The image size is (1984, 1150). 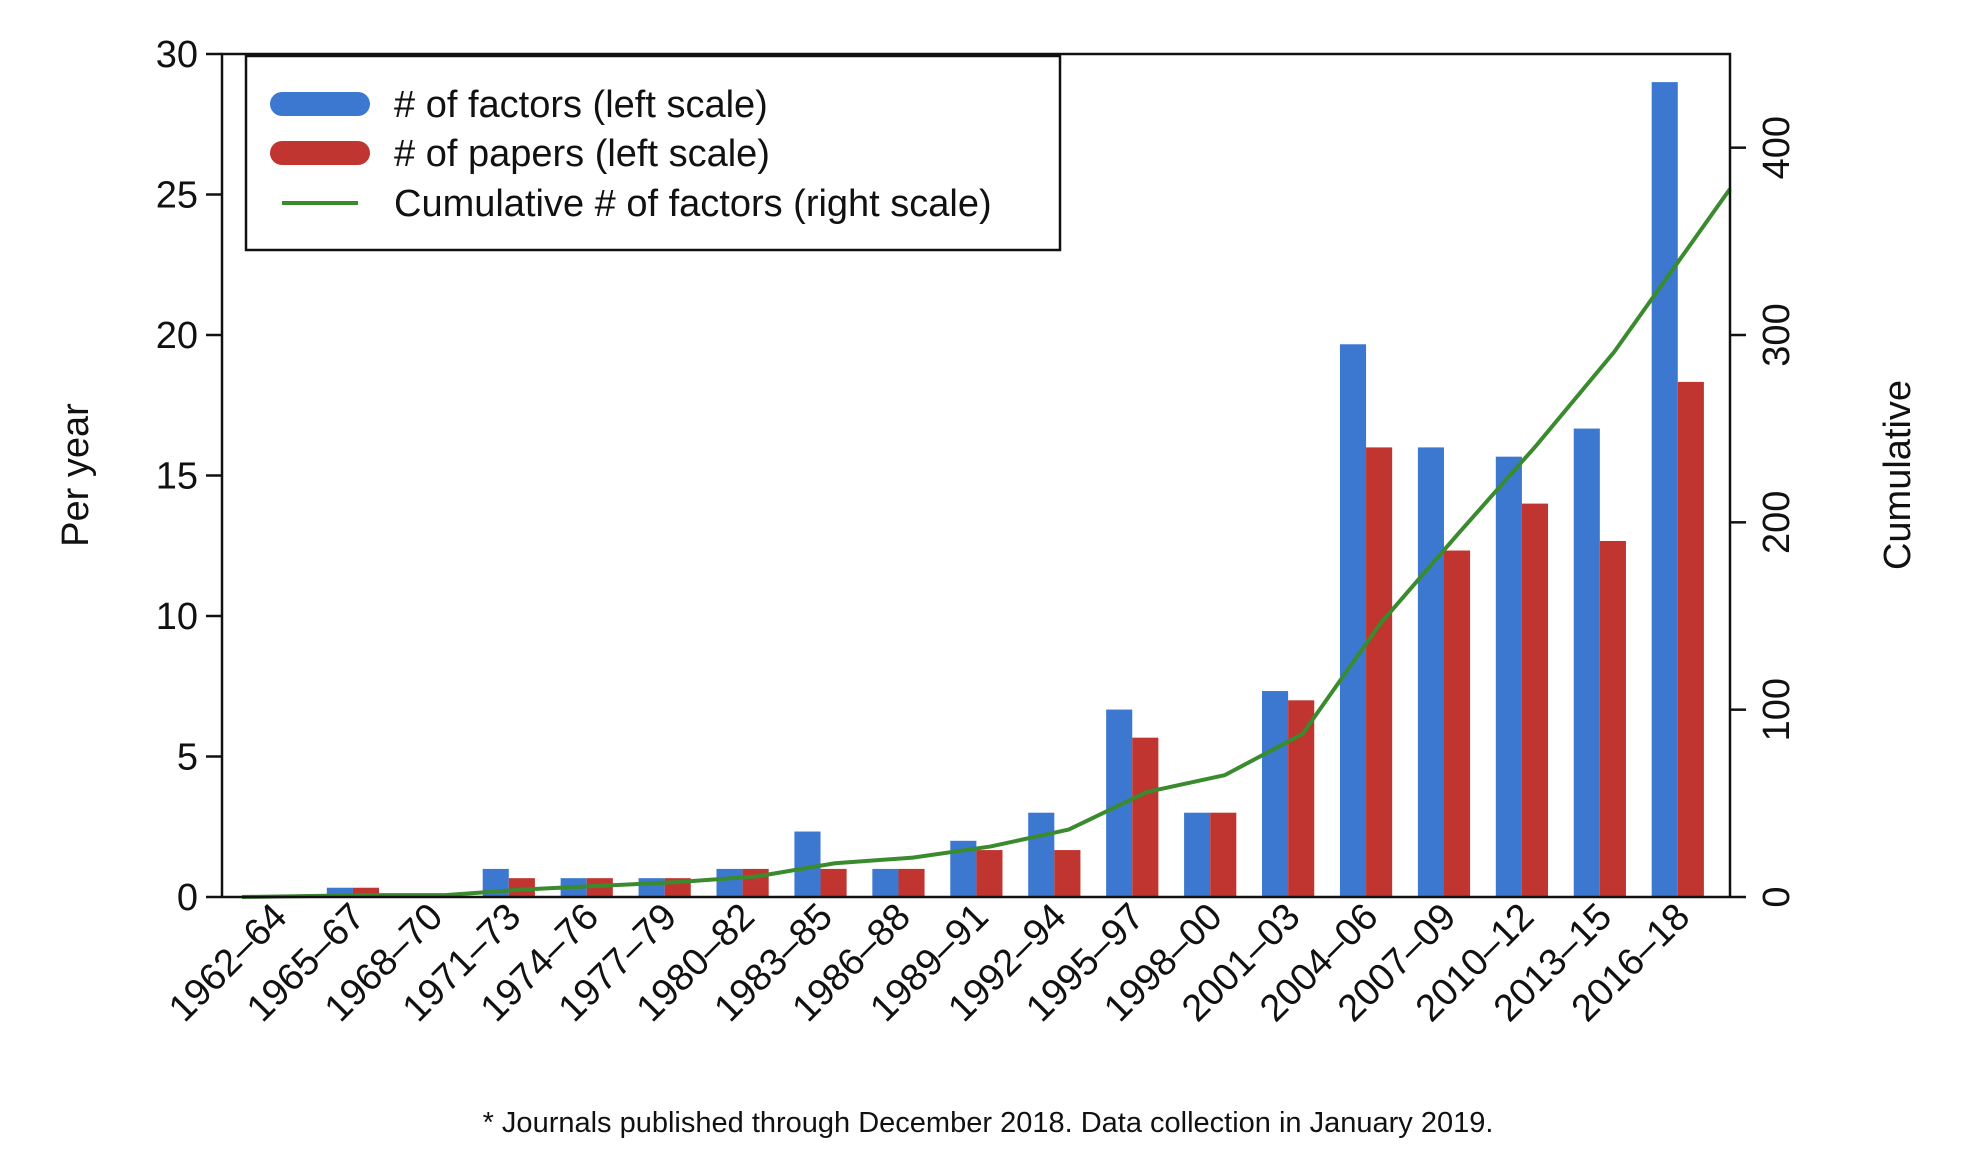 I want to click on y2-tick-label: 200, so click(x=1777, y=522).